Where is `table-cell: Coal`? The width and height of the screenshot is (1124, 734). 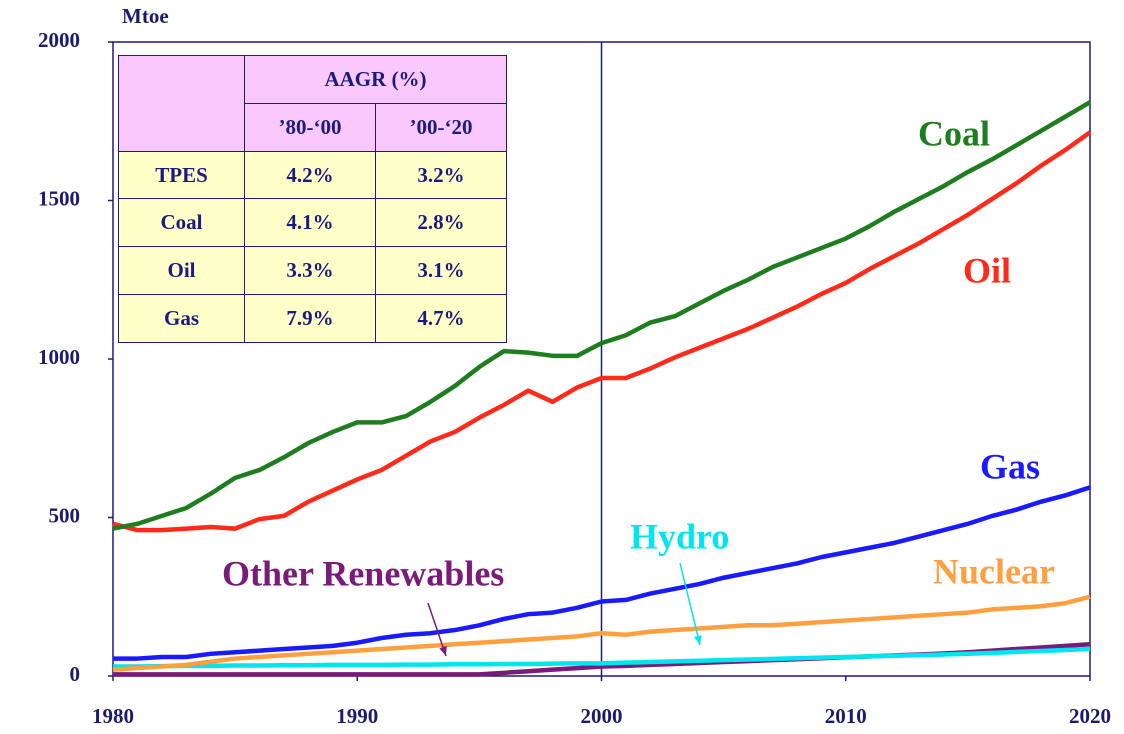
table-cell: Coal is located at coordinates (181, 223).